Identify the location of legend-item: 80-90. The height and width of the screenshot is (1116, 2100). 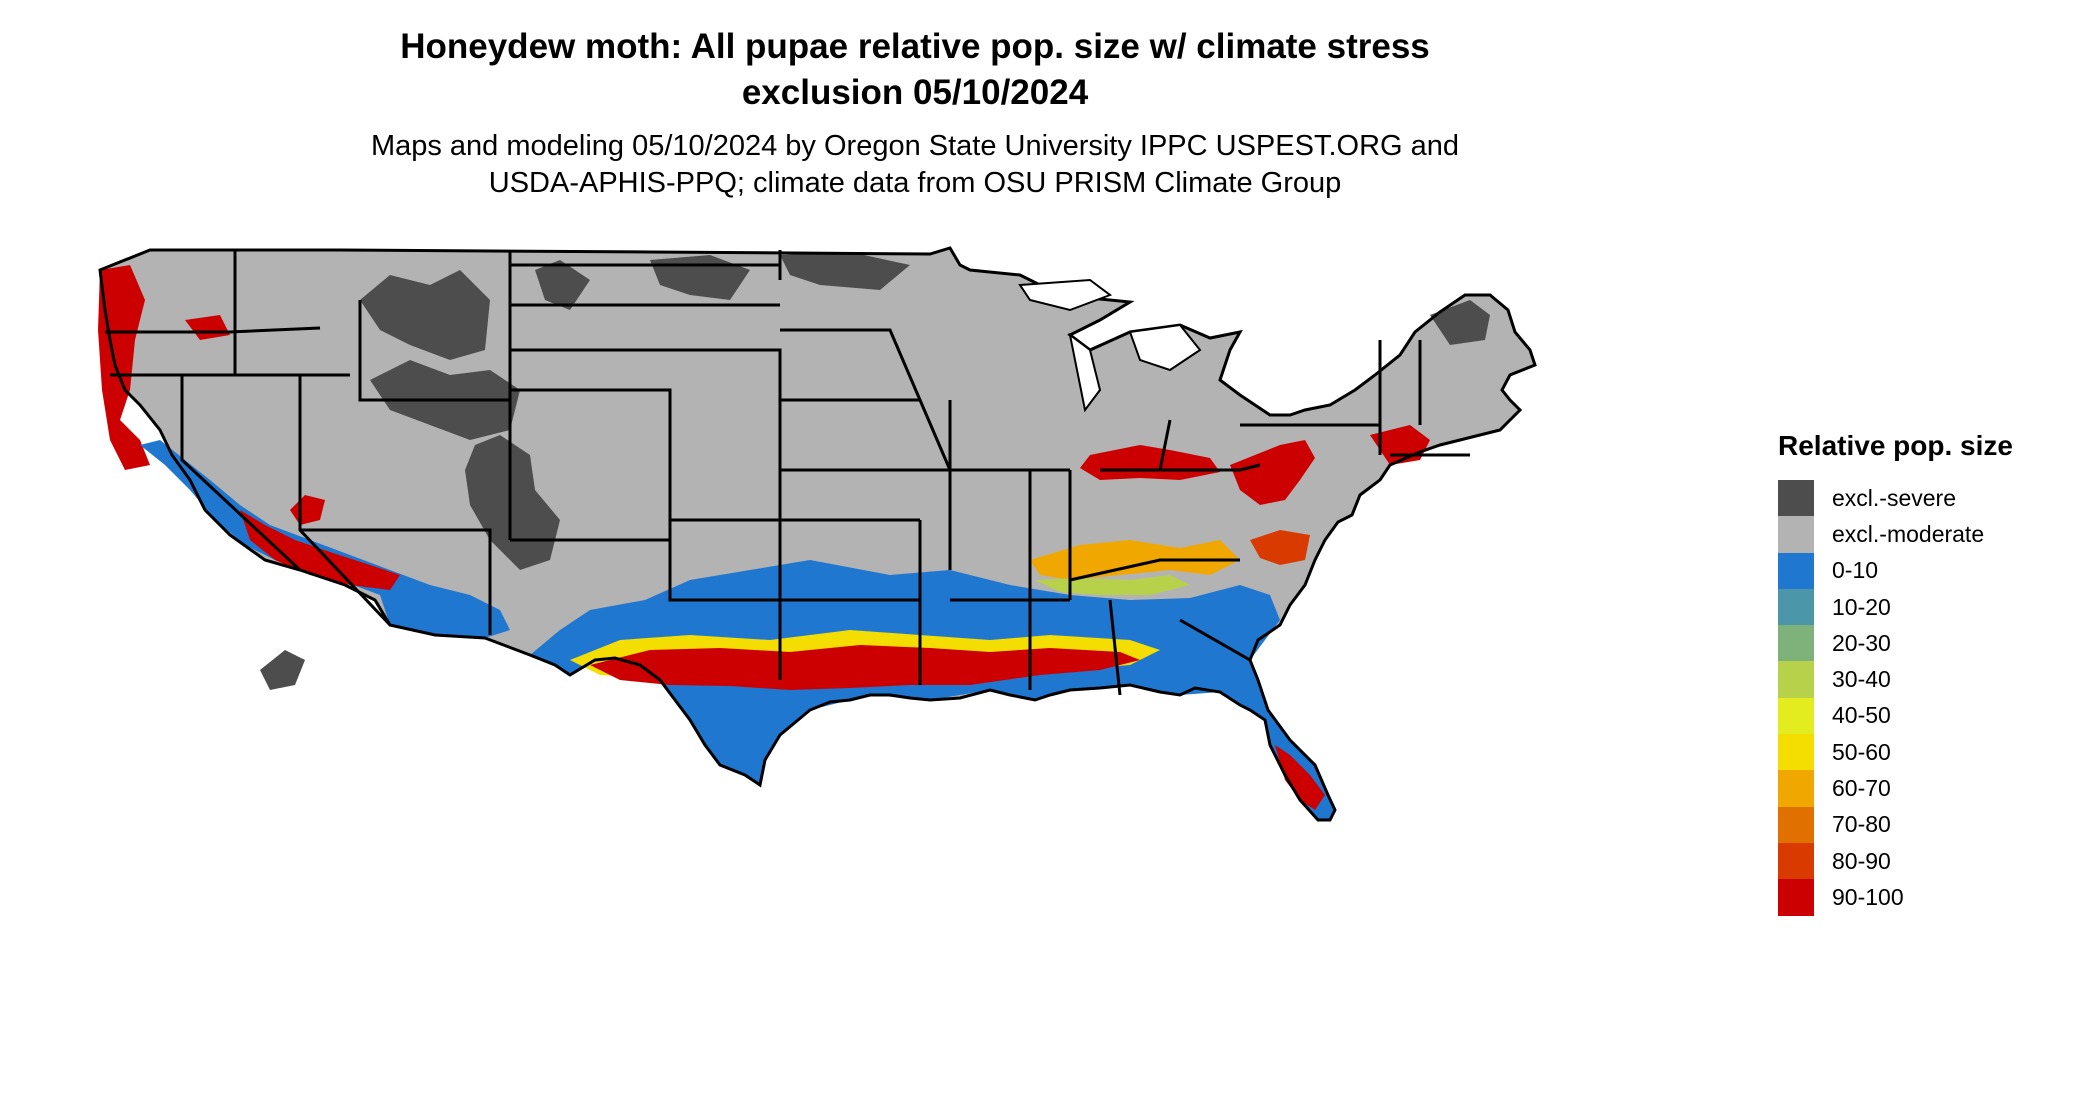
(1928, 861).